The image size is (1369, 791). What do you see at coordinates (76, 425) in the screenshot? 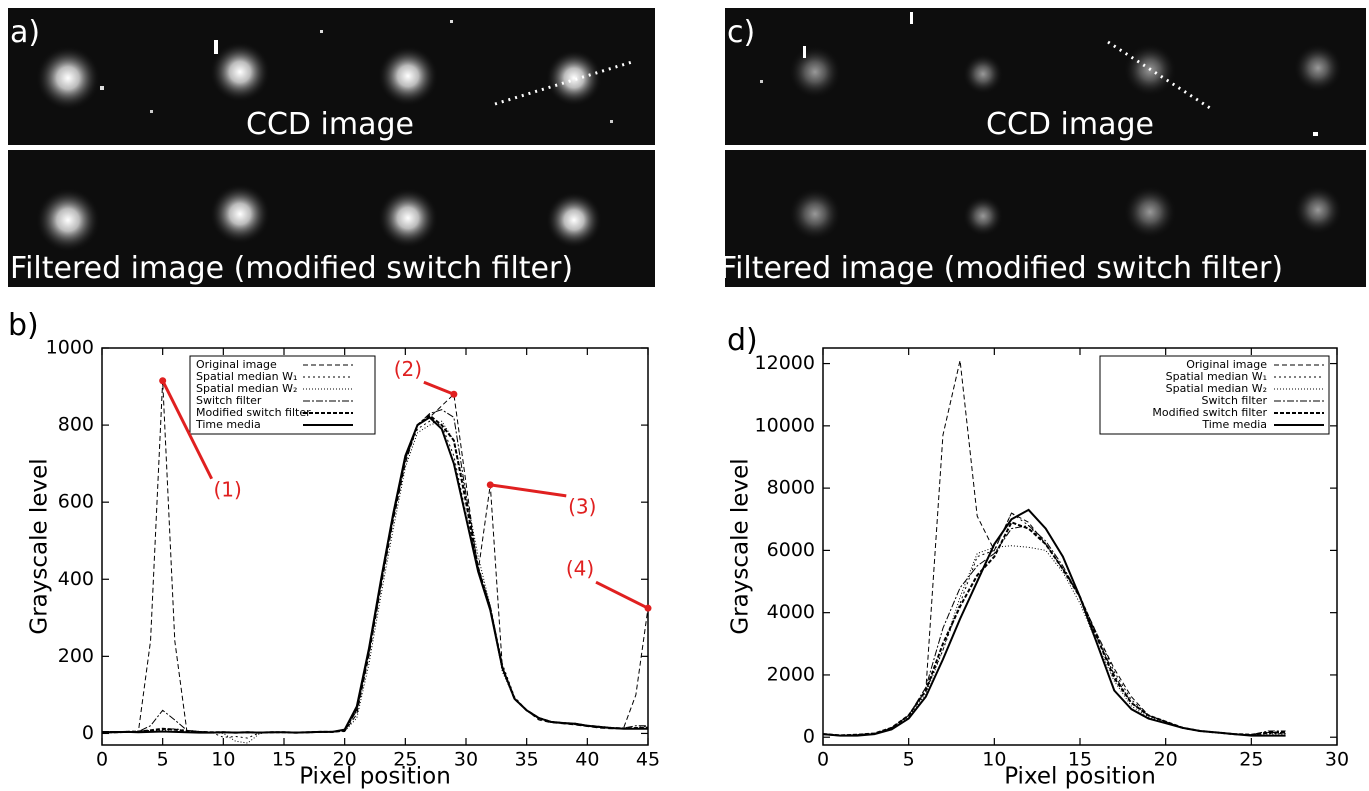
I see `y-tick-label: 800` at bounding box center [76, 425].